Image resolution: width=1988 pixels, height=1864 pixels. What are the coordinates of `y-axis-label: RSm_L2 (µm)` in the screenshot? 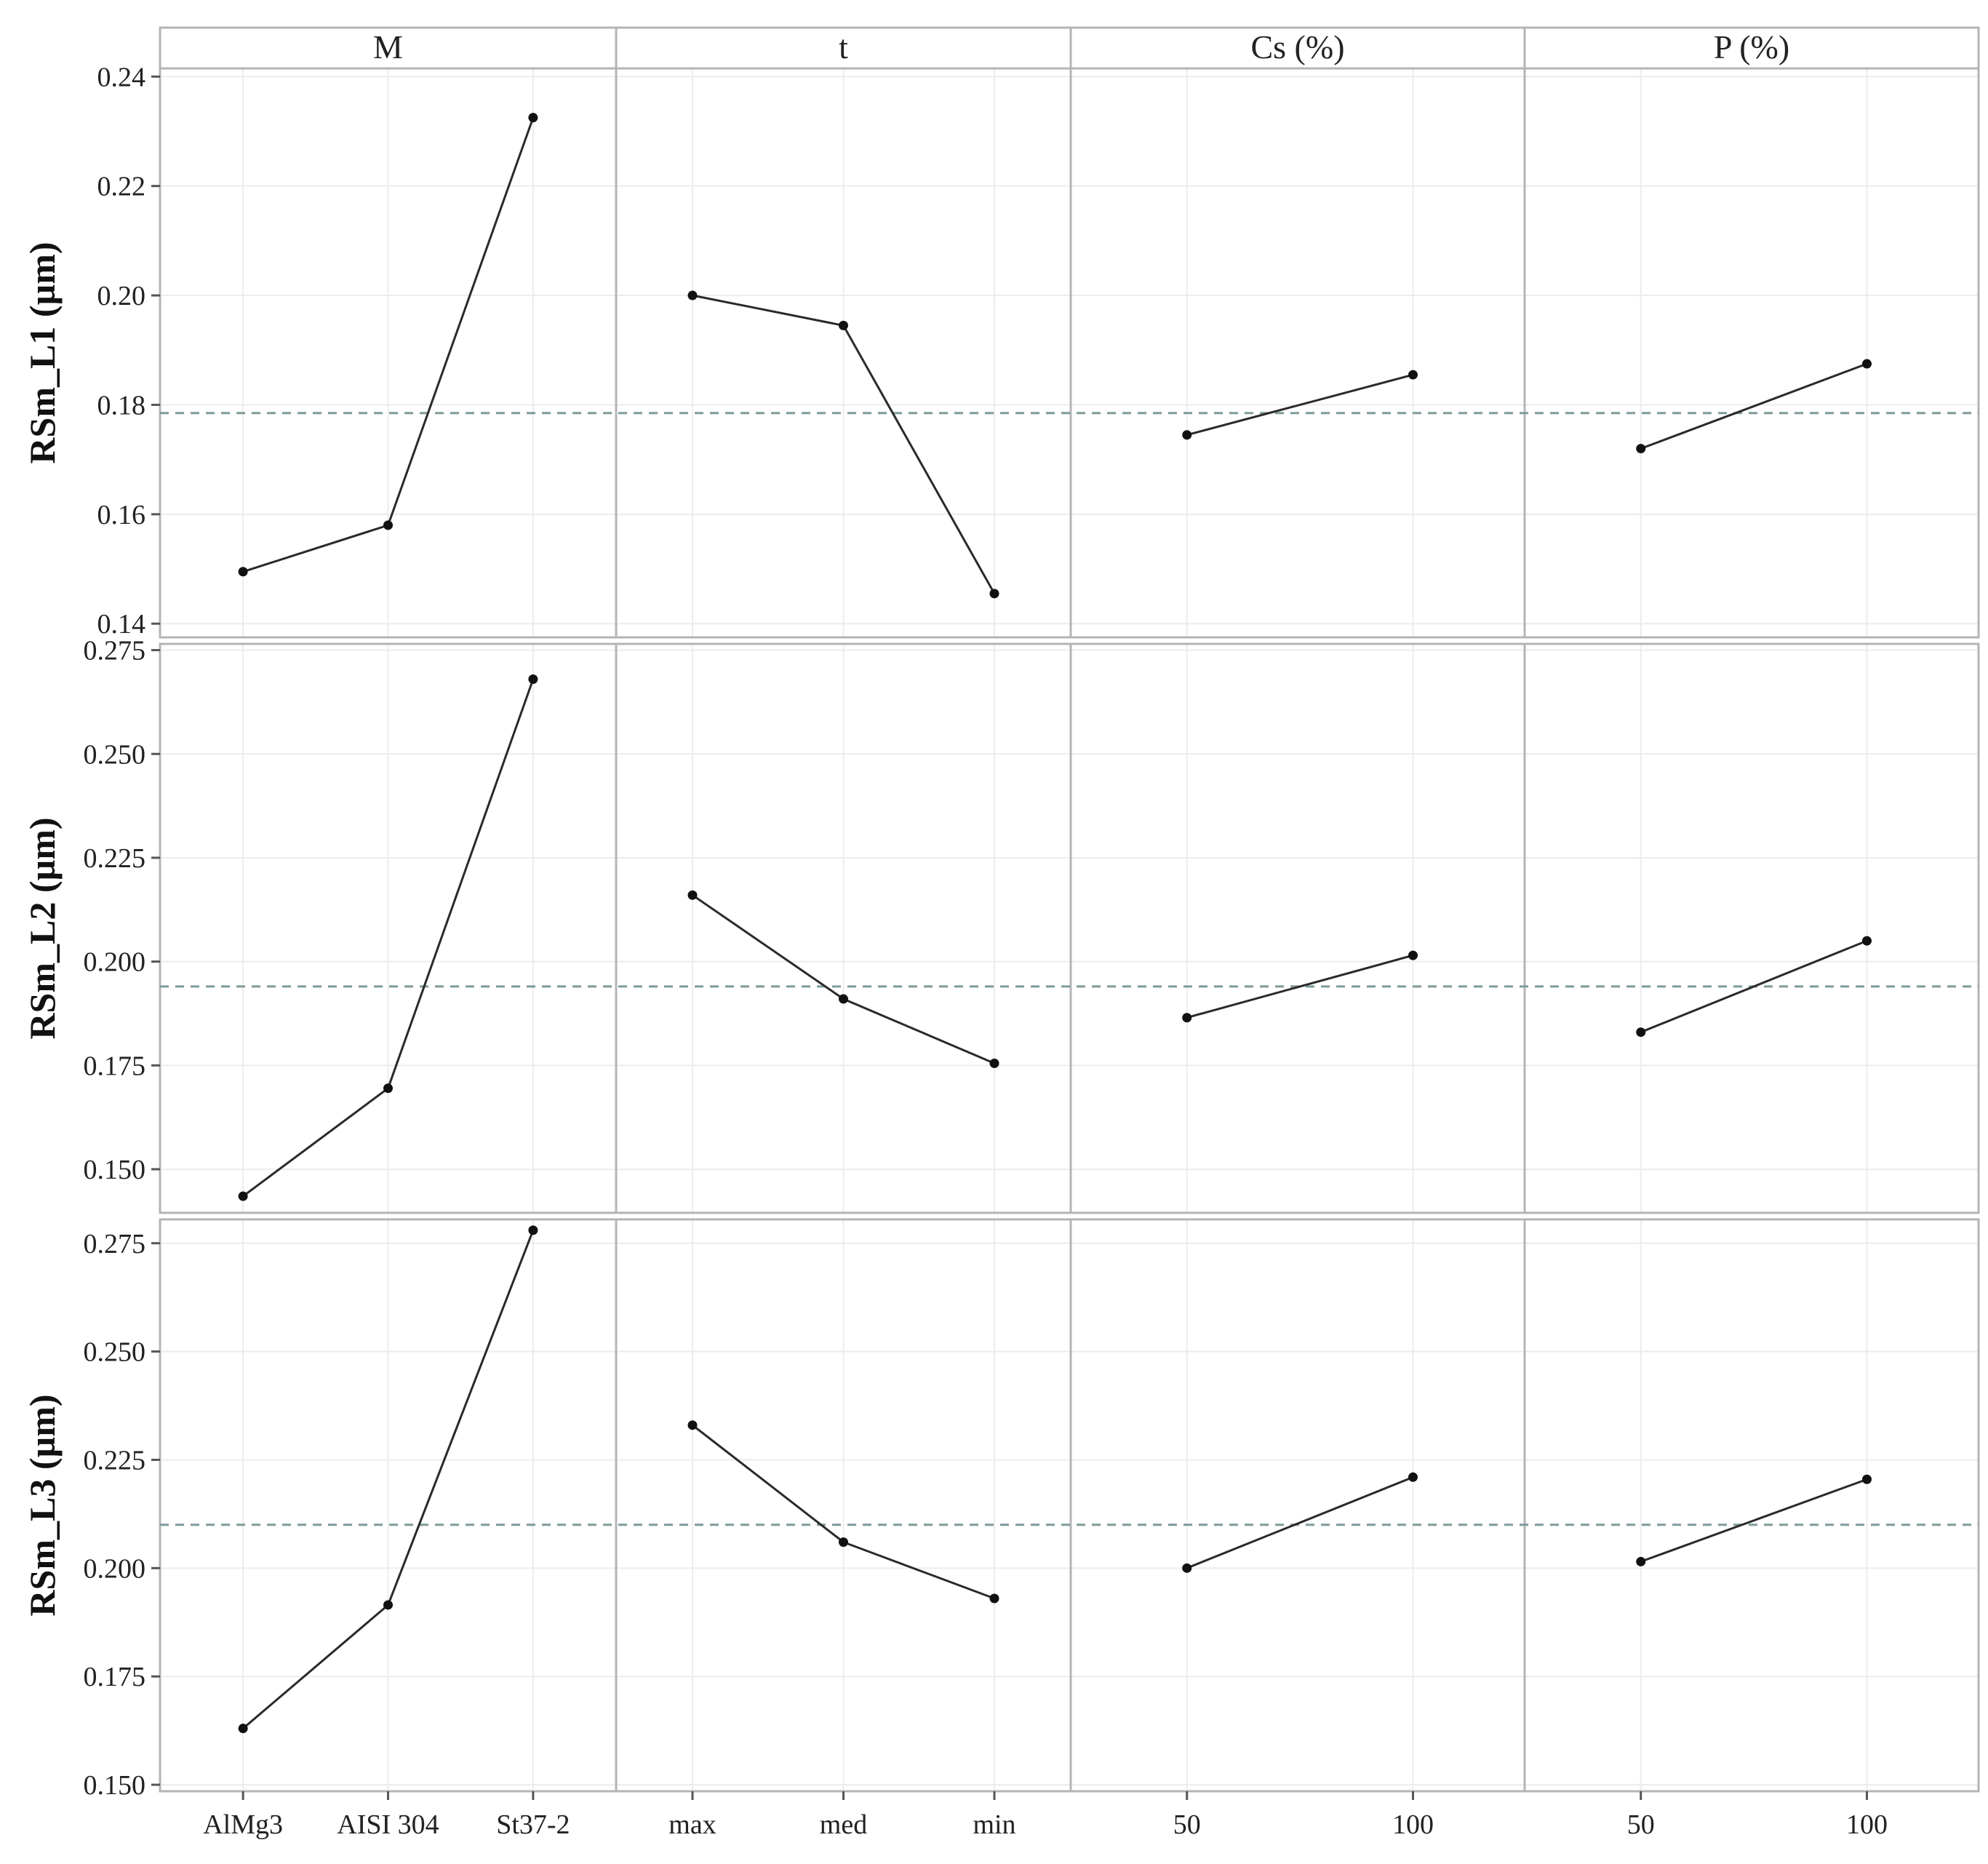 It's located at (42, 928).